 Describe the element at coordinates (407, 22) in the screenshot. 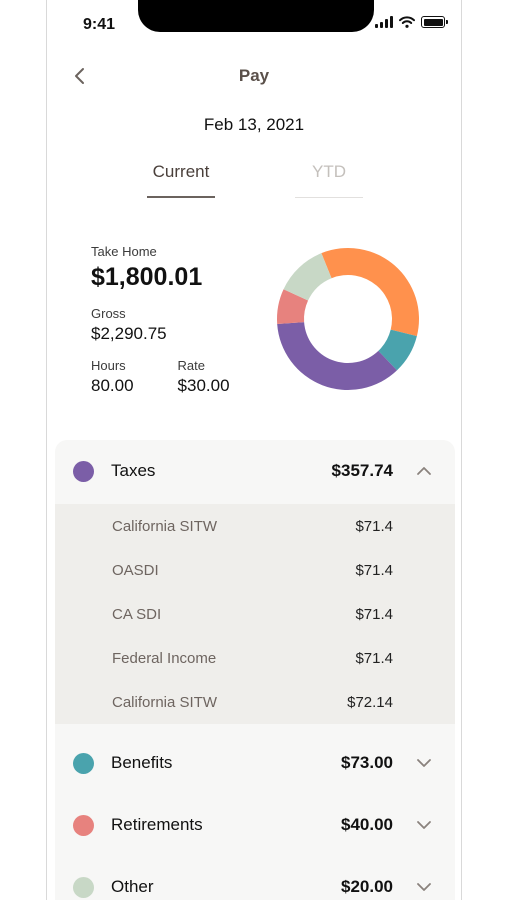

I see `wifi-icon` at that location.